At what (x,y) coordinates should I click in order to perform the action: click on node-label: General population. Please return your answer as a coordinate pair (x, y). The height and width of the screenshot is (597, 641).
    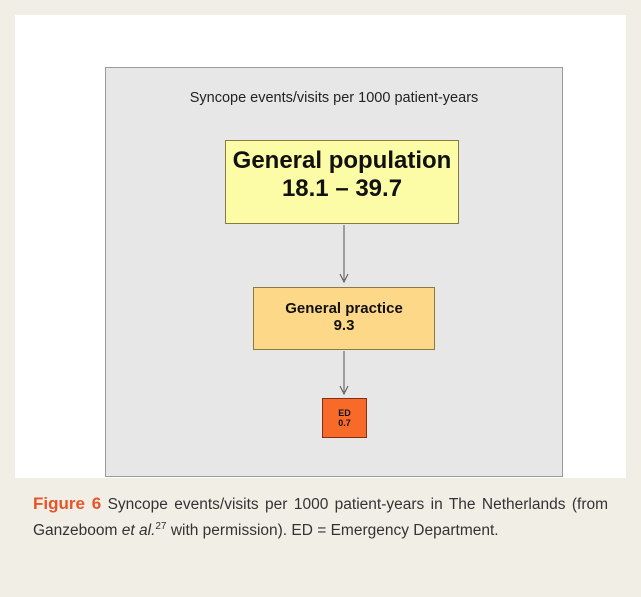
    Looking at the image, I should click on (342, 160).